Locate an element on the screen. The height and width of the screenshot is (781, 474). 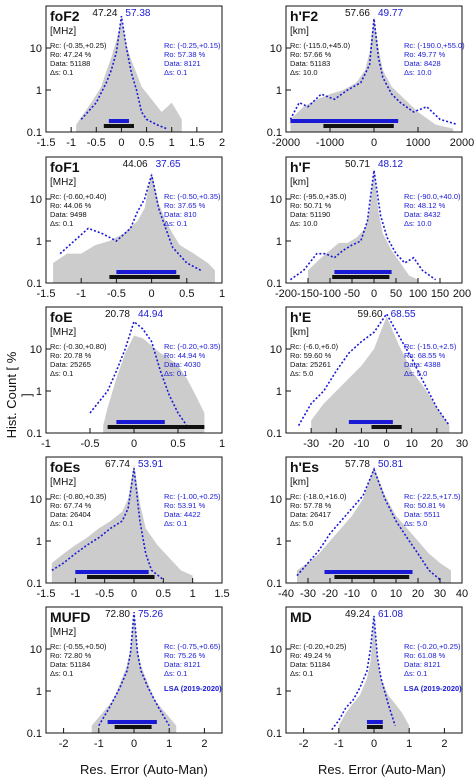
panel-title: MD is located at coordinates (301, 617).